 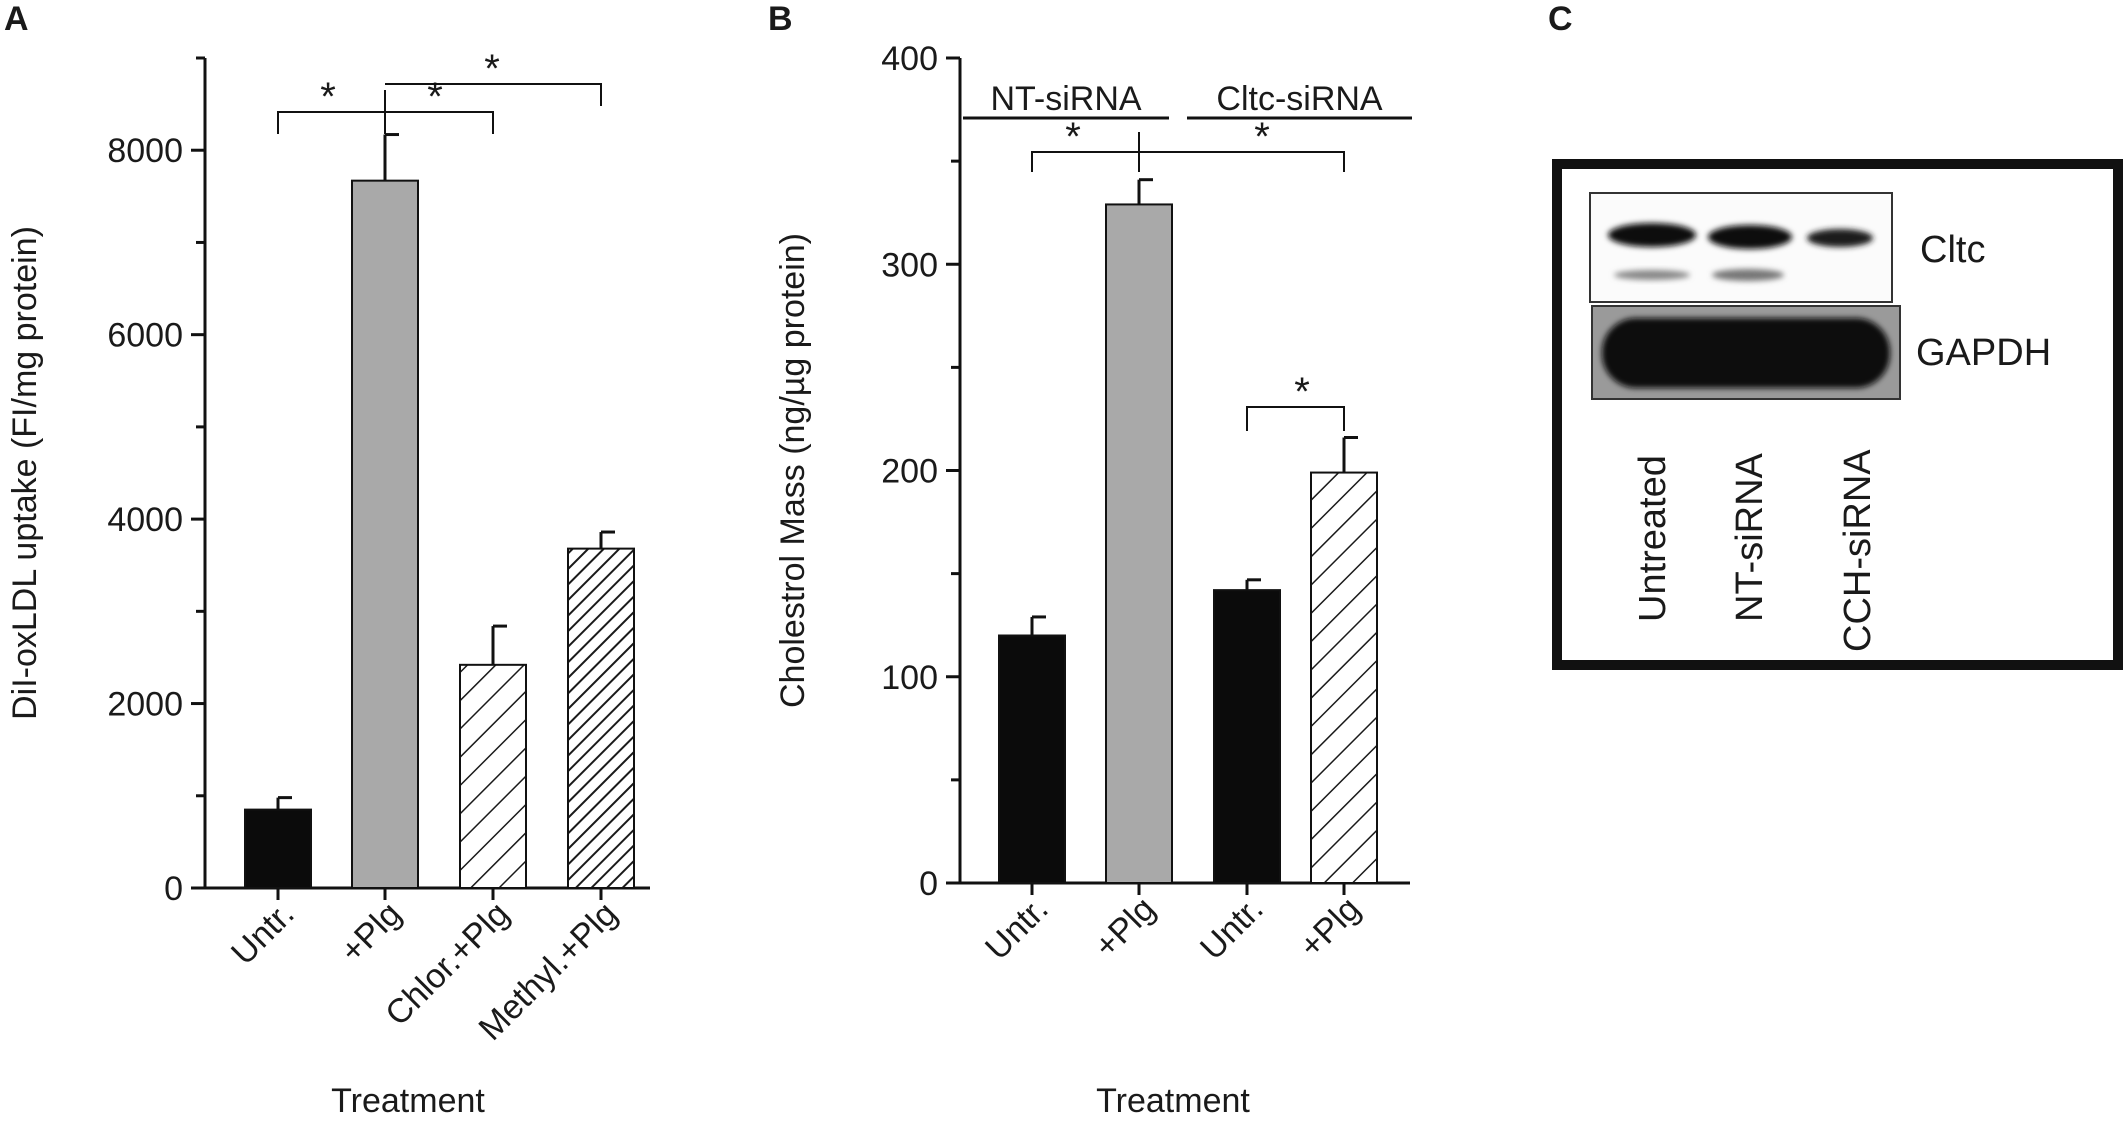 I want to click on western-blot: Cltc GAPDH Untreated NT-siRNA CCH-siRNA, so click(x=1837, y=414).